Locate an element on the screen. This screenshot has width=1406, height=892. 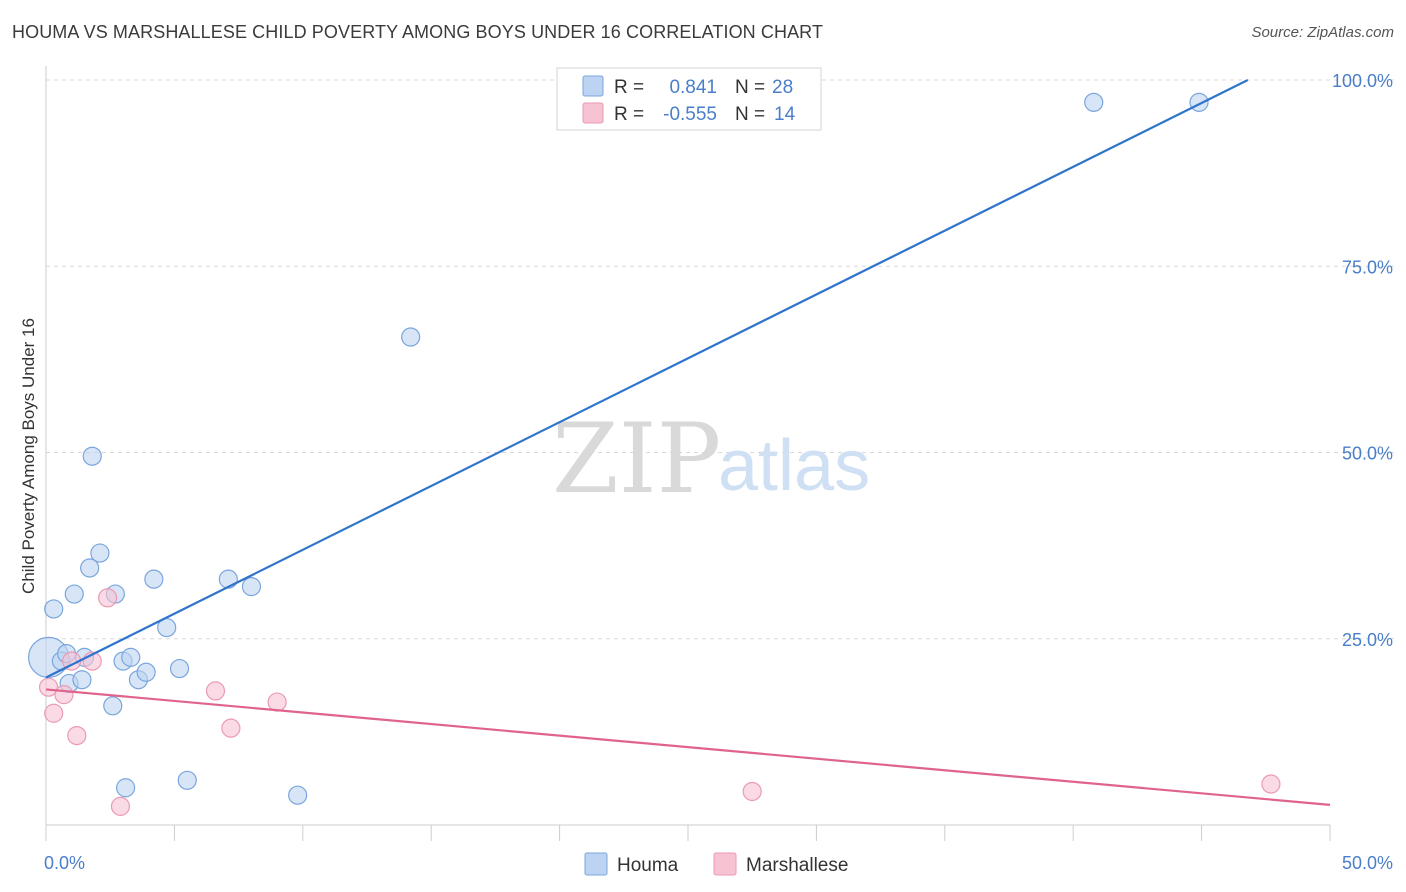
legend-n-value-houma: 28 is located at coordinates (782, 87).